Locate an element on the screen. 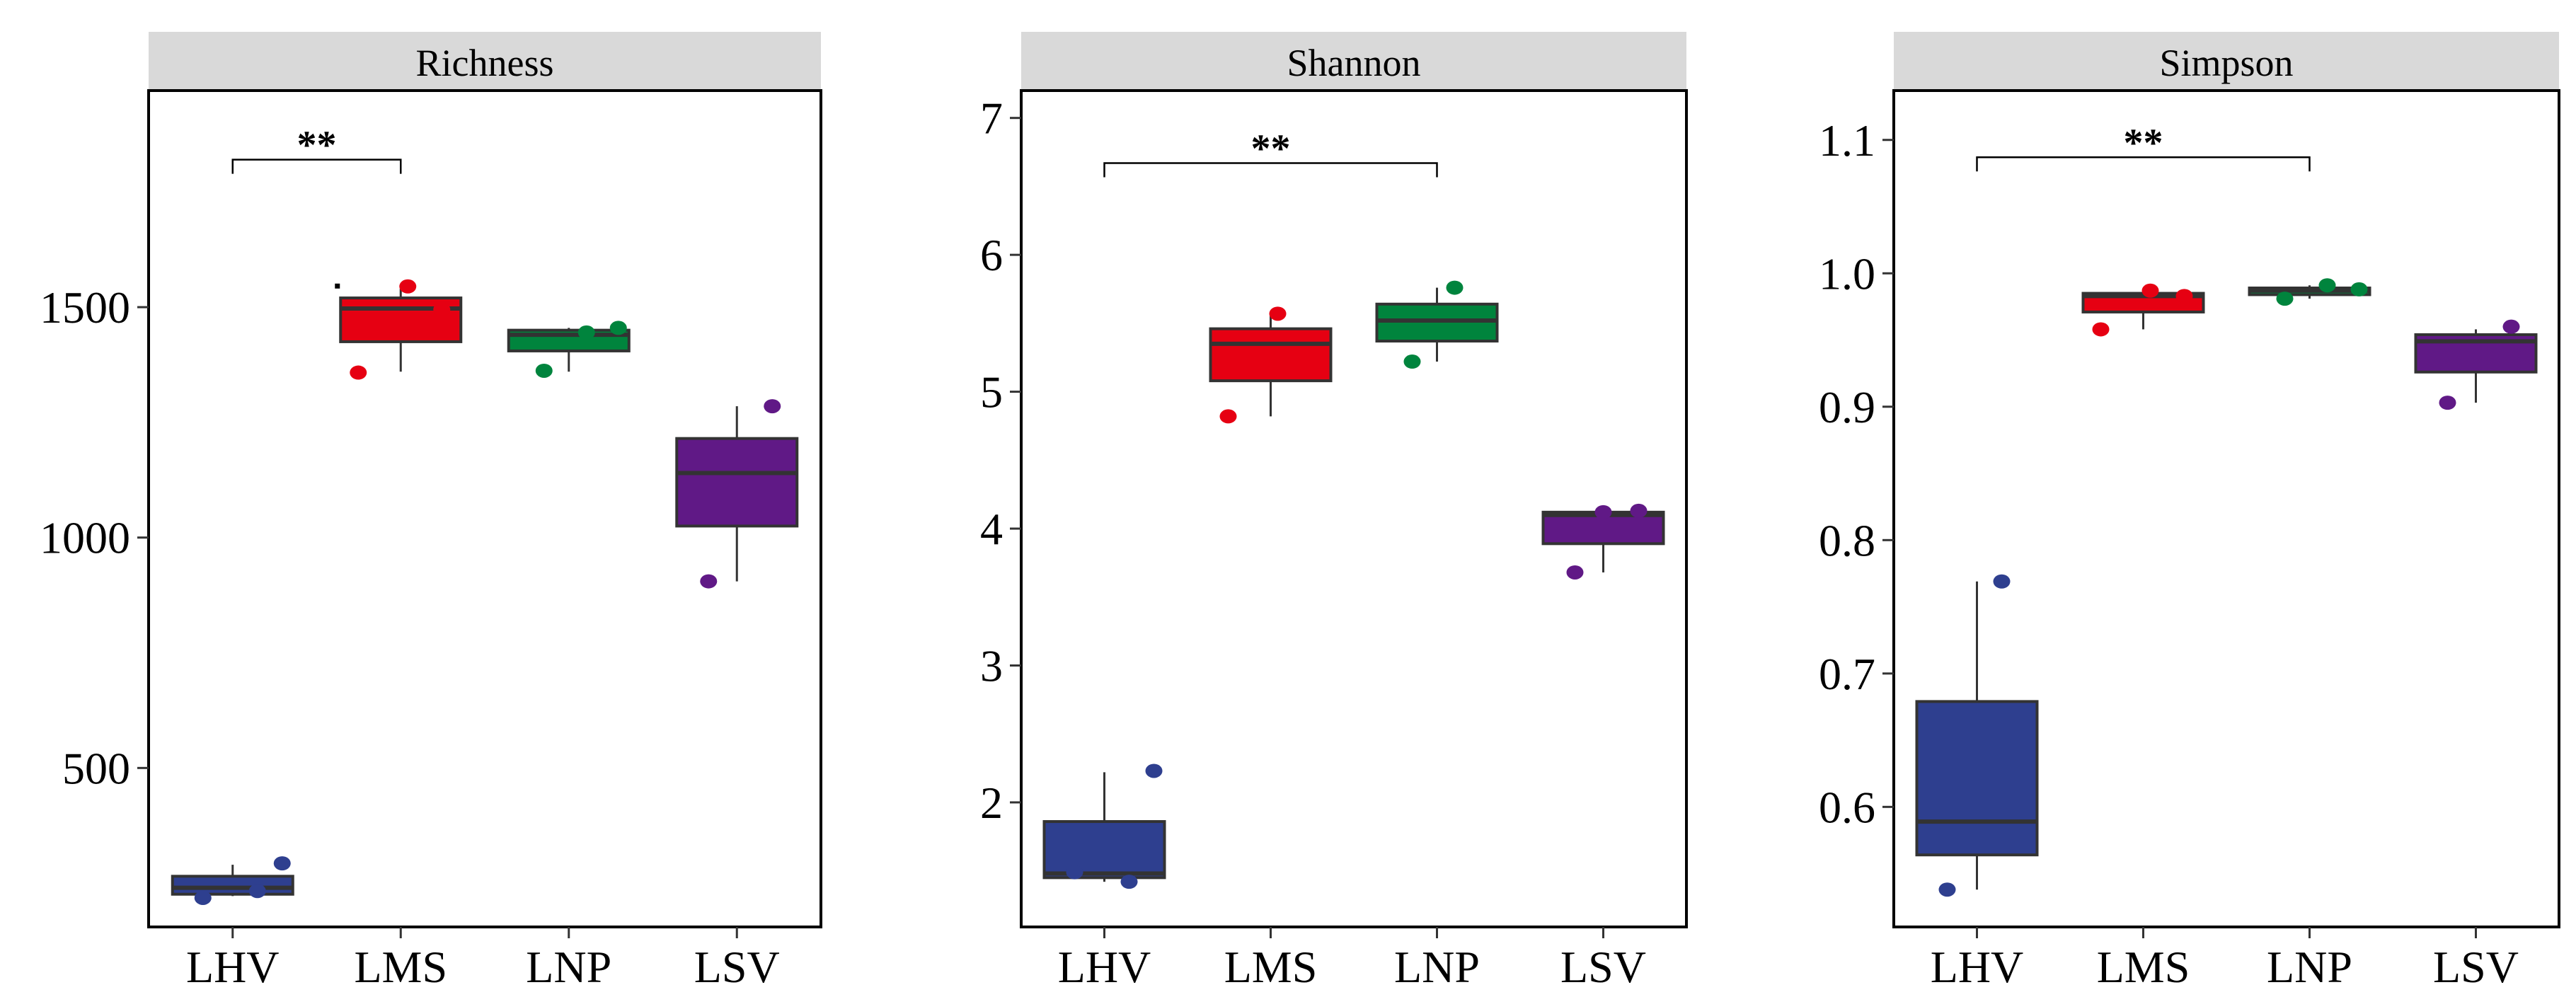  y-tick-label: 0.8 is located at coordinates (1847, 540).